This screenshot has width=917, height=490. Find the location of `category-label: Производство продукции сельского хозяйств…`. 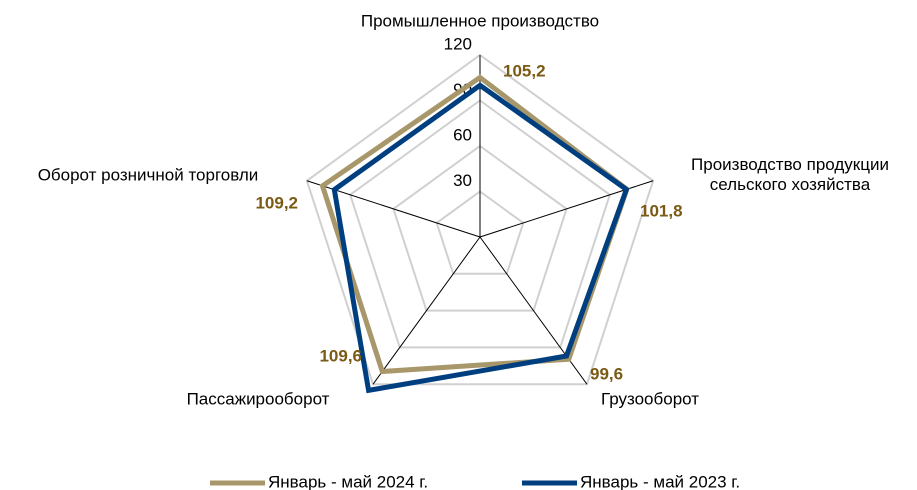

category-label: Производство продукции сельского хозяйств… is located at coordinates (790, 174).